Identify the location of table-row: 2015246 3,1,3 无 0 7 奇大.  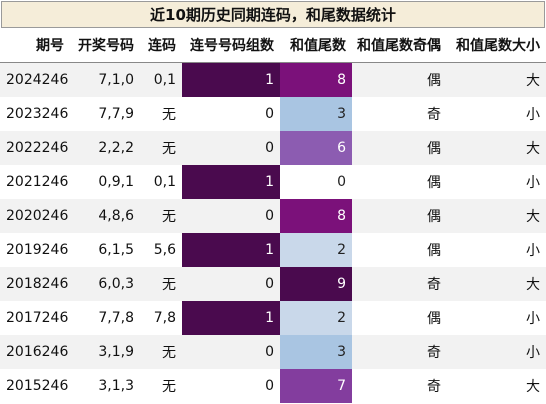
(273, 386).